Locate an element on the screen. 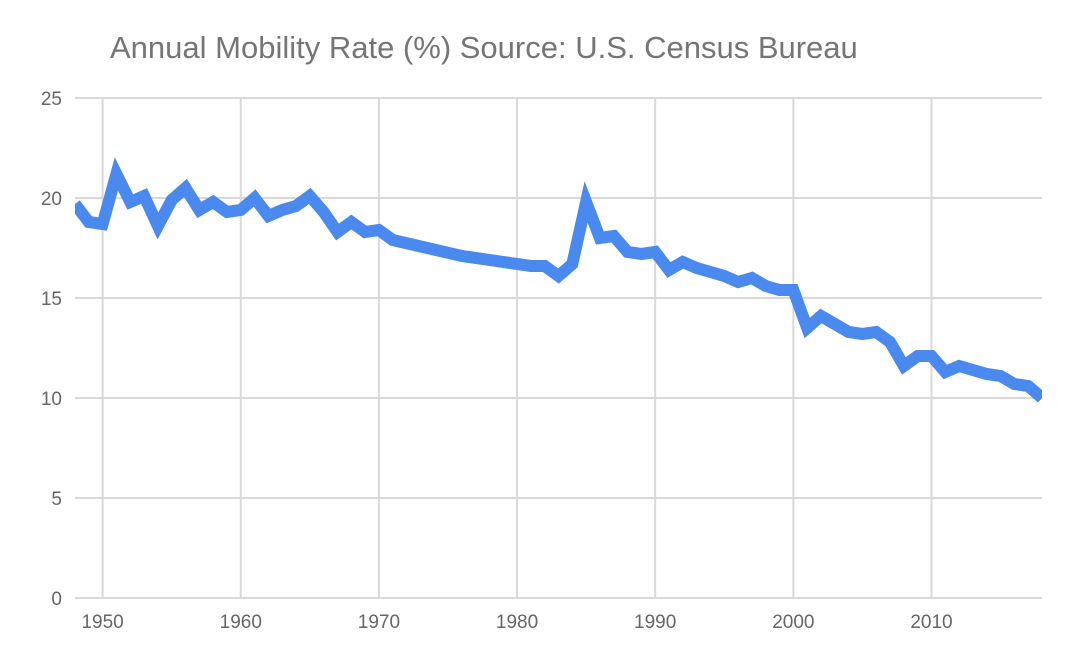  x-tick-label: 1960 is located at coordinates (241, 622).